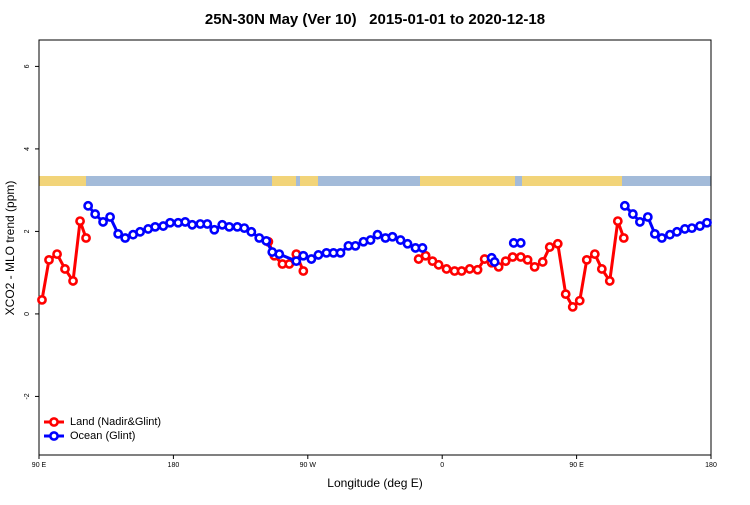  What do you see at coordinates (27, 66) in the screenshot?
I see `y-tick-label: 6` at bounding box center [27, 66].